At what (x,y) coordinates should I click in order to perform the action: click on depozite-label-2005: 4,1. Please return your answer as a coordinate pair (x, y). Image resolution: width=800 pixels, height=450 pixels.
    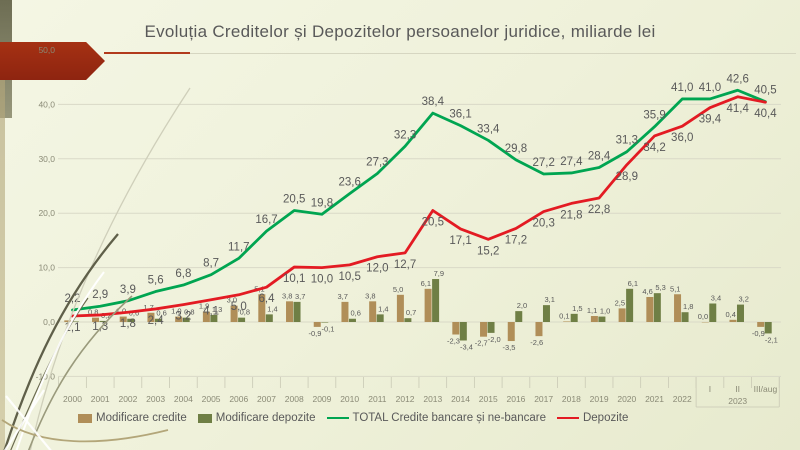
    Looking at the image, I should click on (211, 312).